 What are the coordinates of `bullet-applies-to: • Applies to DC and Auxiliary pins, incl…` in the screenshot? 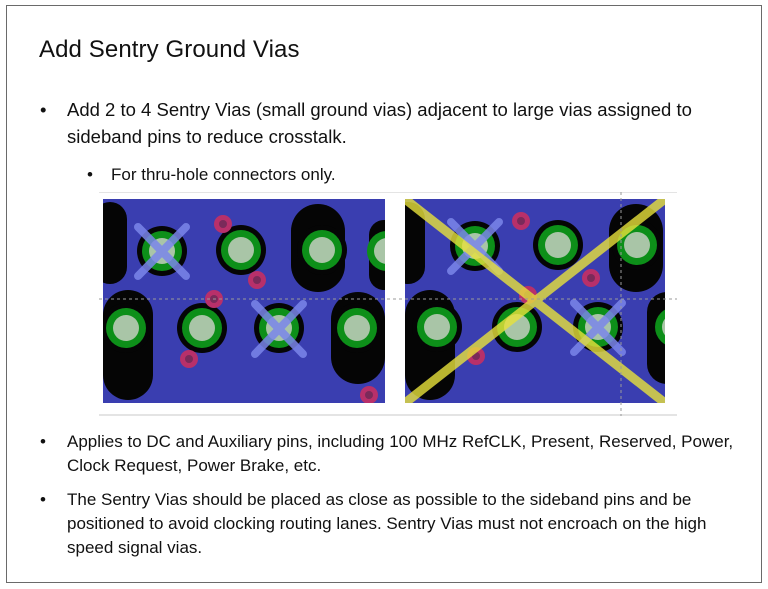 It's located at (393, 454).